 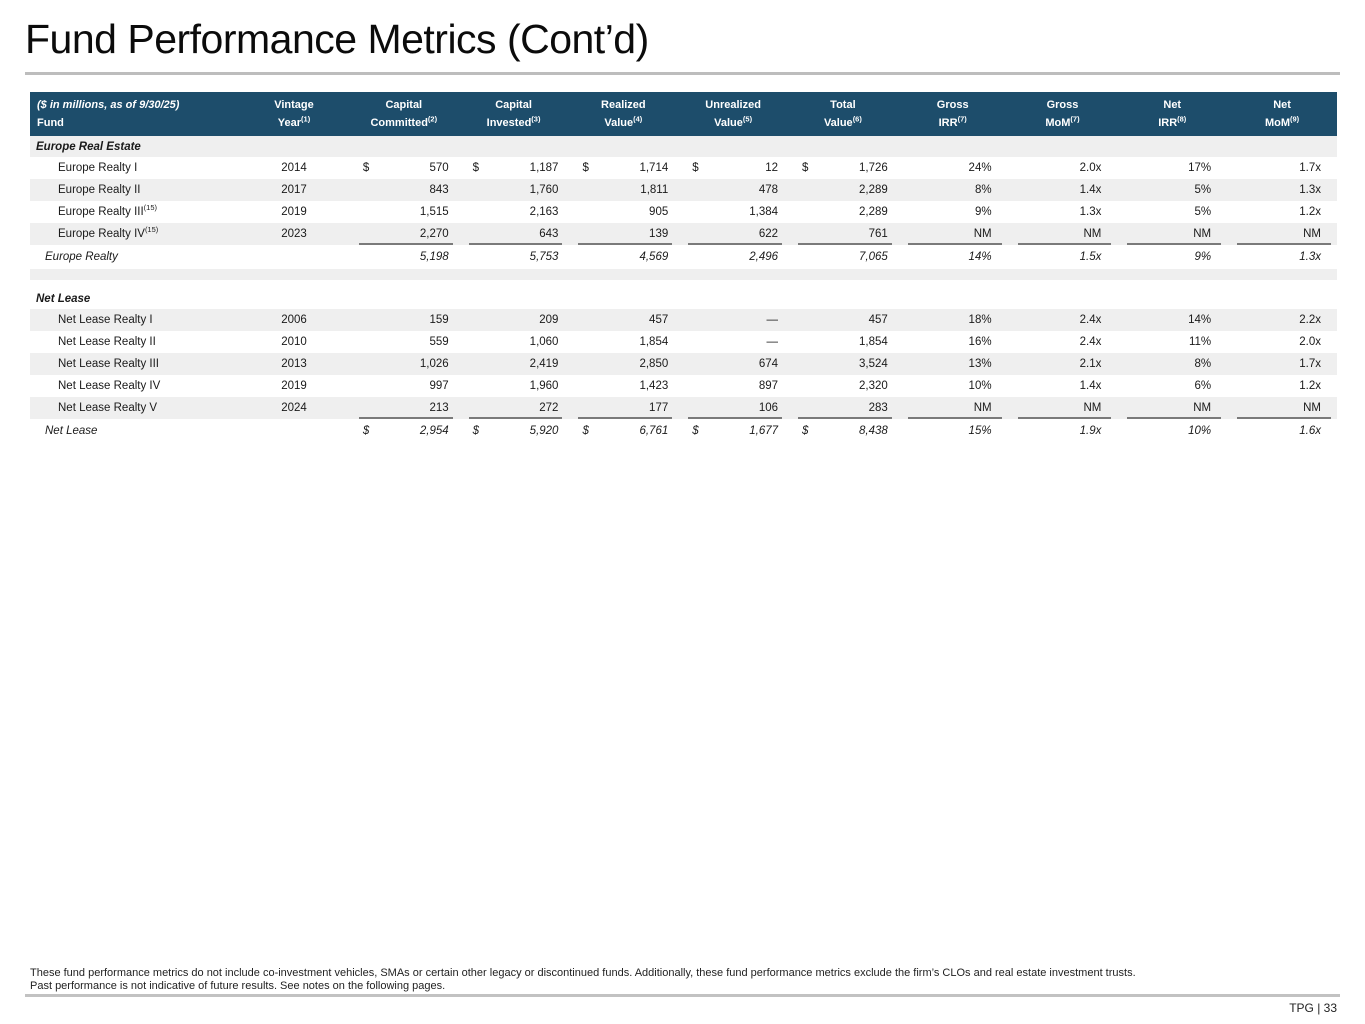 I want to click on cell-total-name: Net Lease, so click(x=71, y=431).